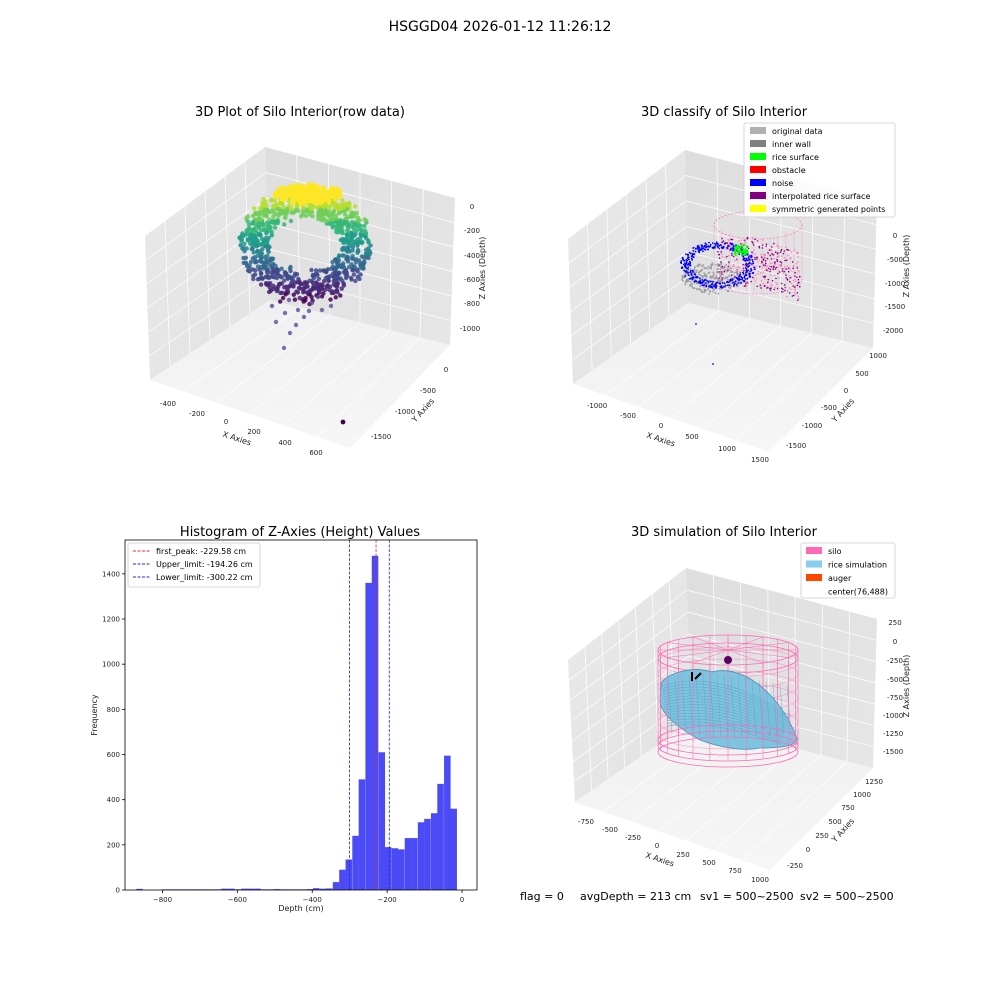 The image size is (1000, 1000). Describe the element at coordinates (895, 260) in the screenshot. I see `classify-z-tick: -500` at that location.